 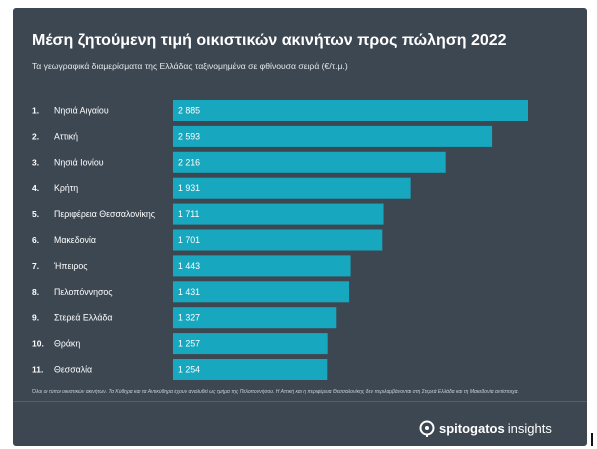 What do you see at coordinates (66, 136) in the screenshot?
I see `category-label: Αττική` at bounding box center [66, 136].